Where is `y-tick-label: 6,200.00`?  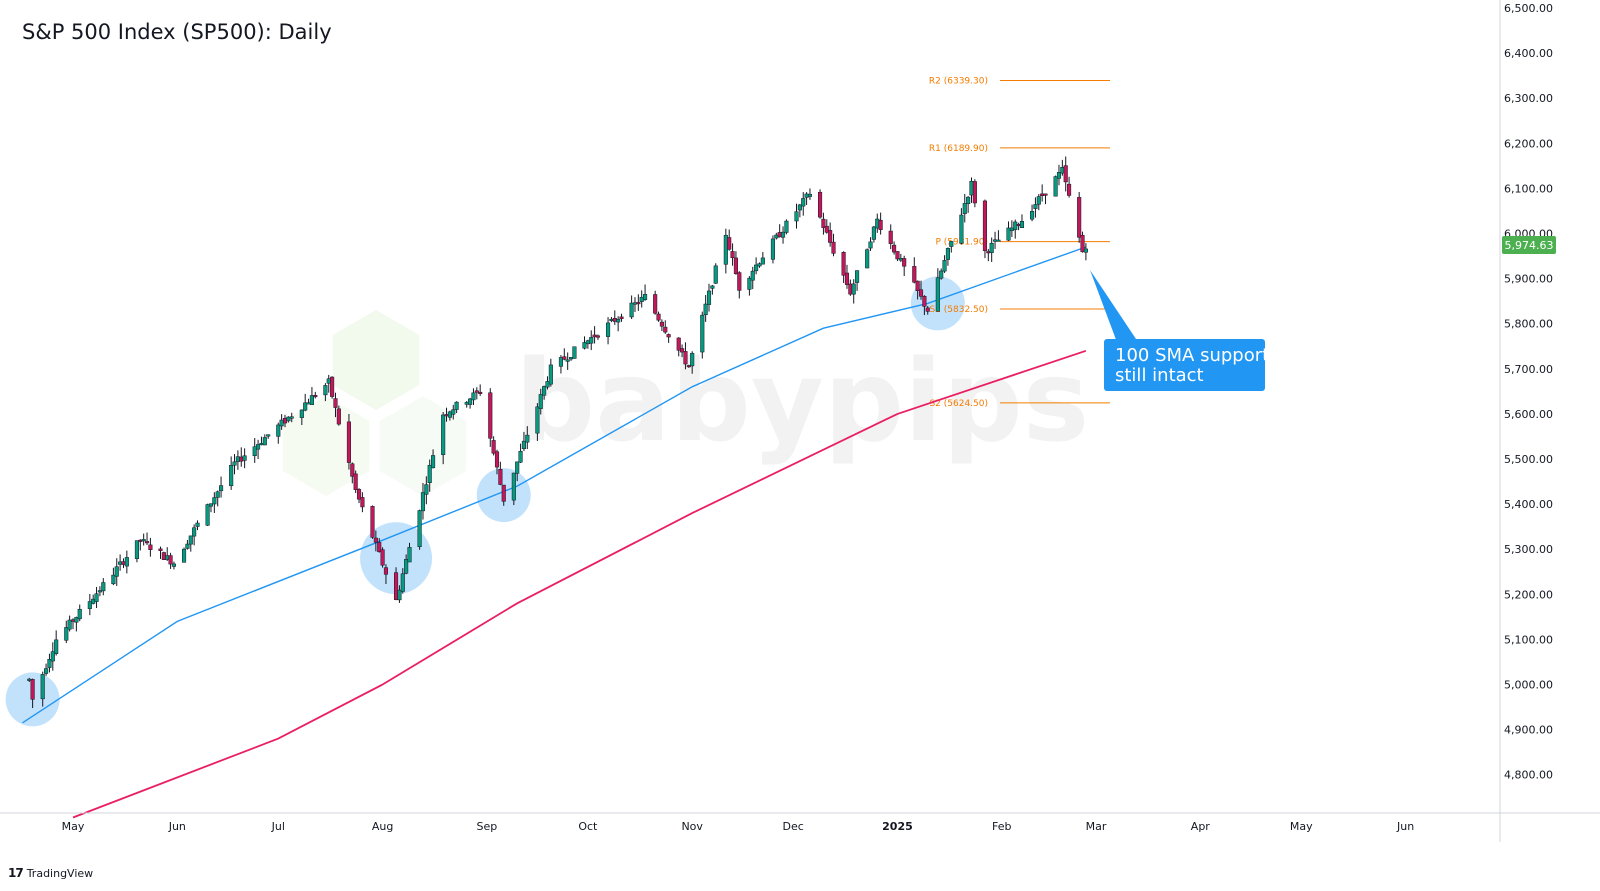
y-tick-label: 6,200.00 is located at coordinates (1528, 143).